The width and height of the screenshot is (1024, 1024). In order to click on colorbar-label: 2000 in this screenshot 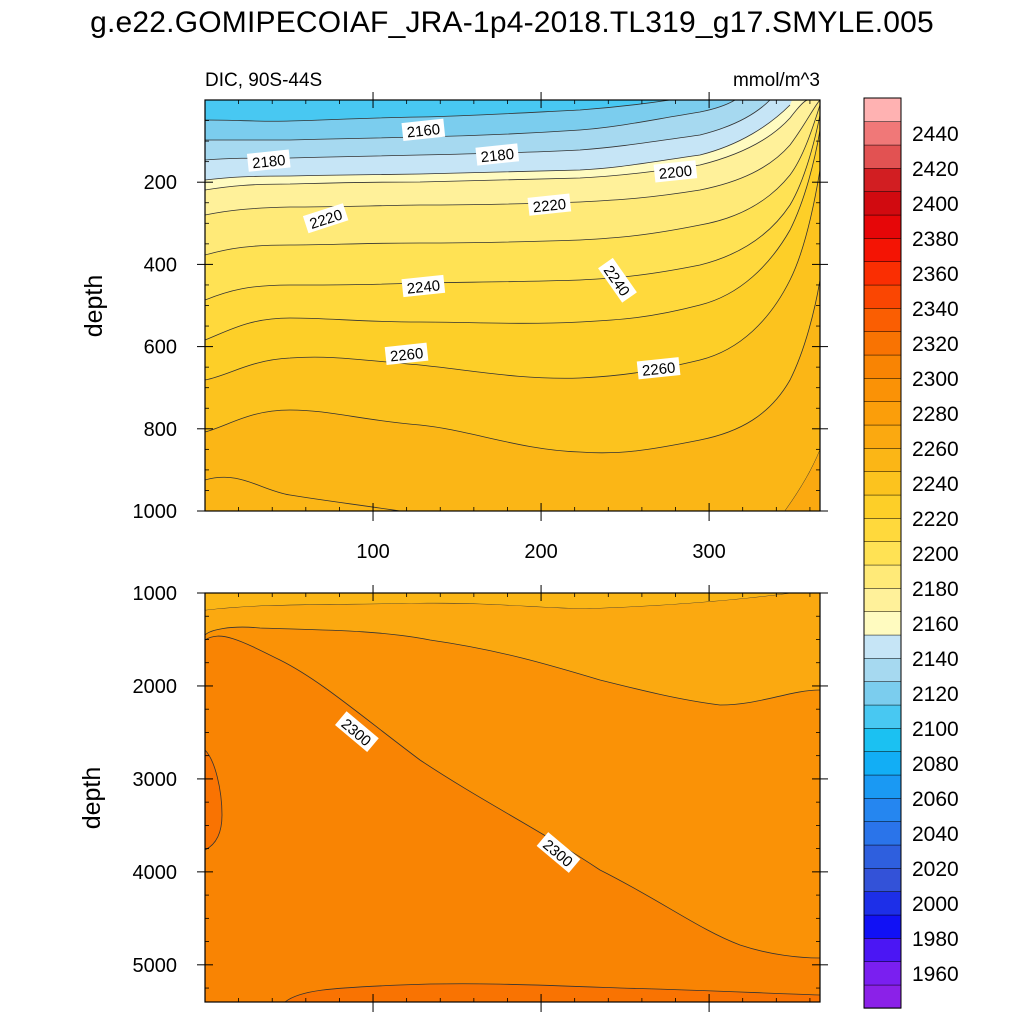, I will do `click(935, 904)`.